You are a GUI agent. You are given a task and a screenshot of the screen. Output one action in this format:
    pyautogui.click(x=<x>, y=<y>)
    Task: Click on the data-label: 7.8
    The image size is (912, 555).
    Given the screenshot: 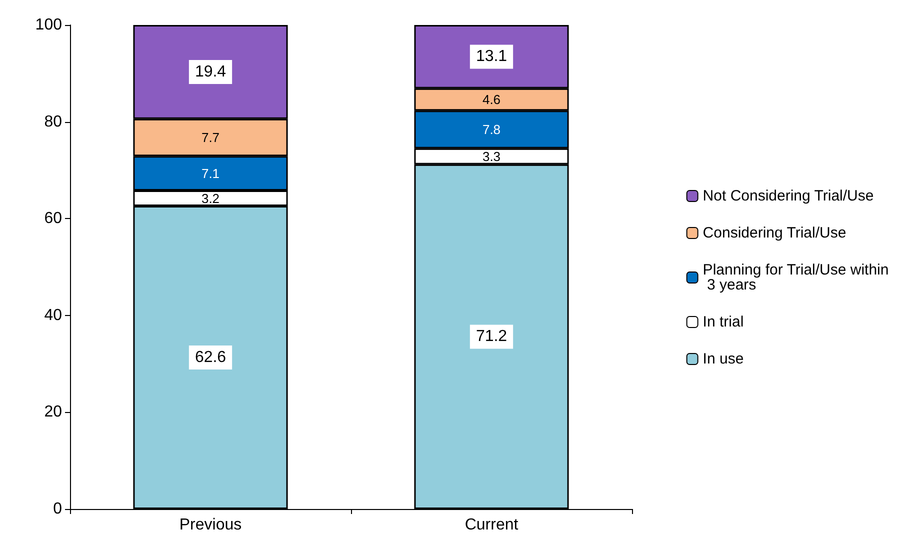 What is the action you would take?
    pyautogui.click(x=491, y=130)
    